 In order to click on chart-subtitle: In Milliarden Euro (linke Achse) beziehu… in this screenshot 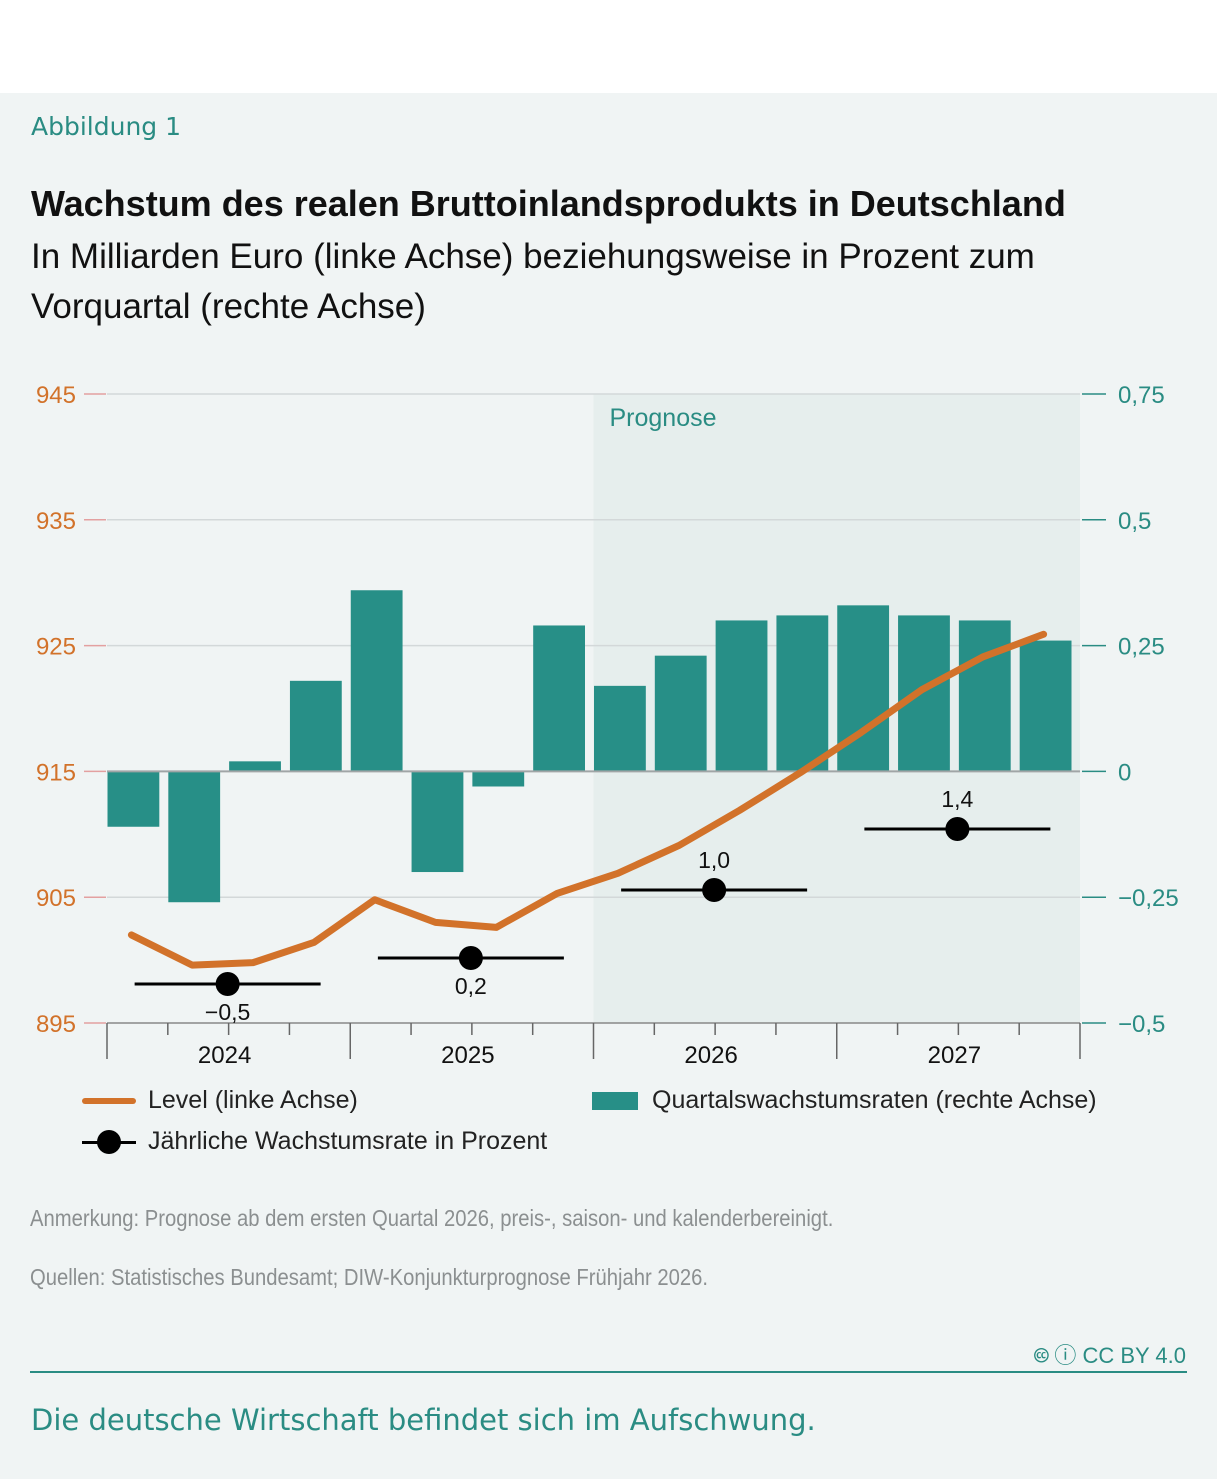, I will do `click(533, 281)`.